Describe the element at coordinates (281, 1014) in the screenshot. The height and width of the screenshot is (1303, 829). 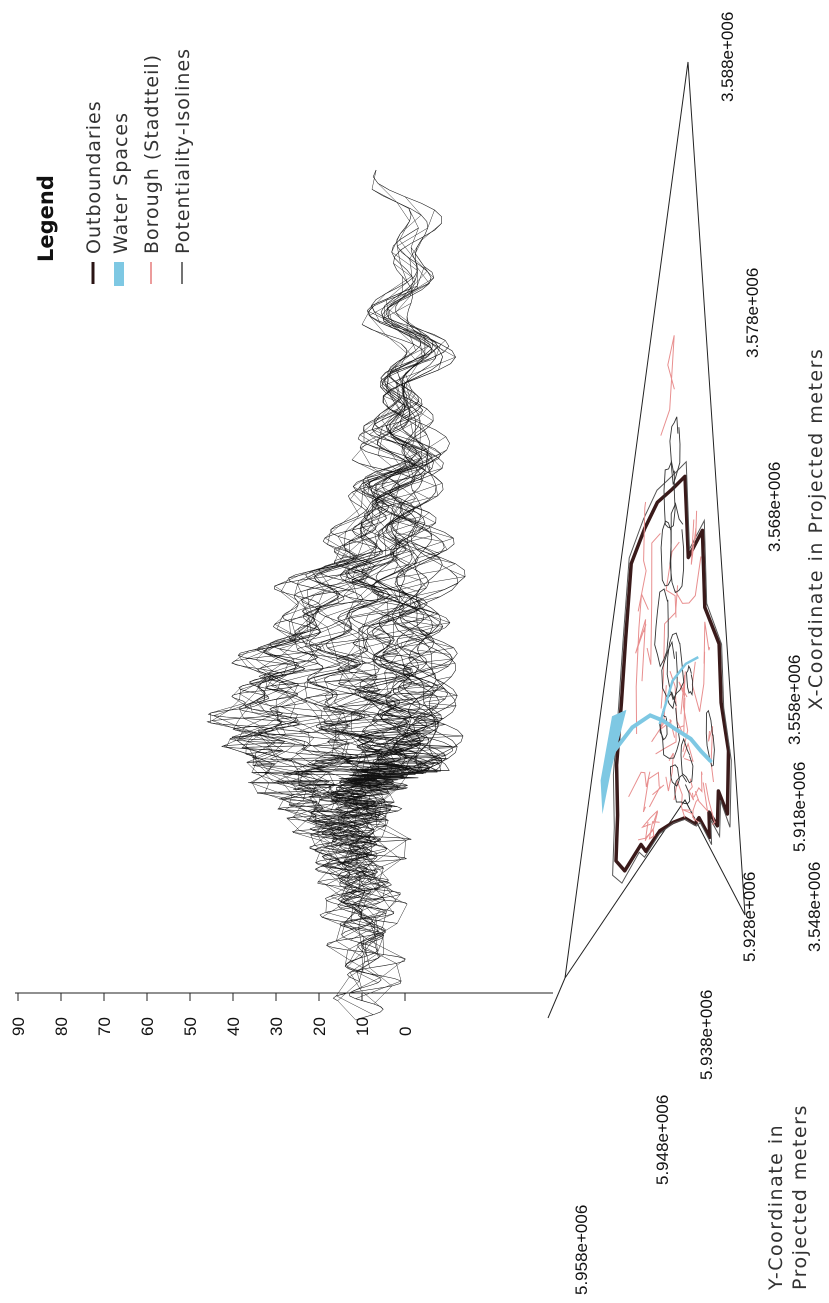
I see `z-axis: 90 80 70 60 50 40 30 20 10 0` at that location.